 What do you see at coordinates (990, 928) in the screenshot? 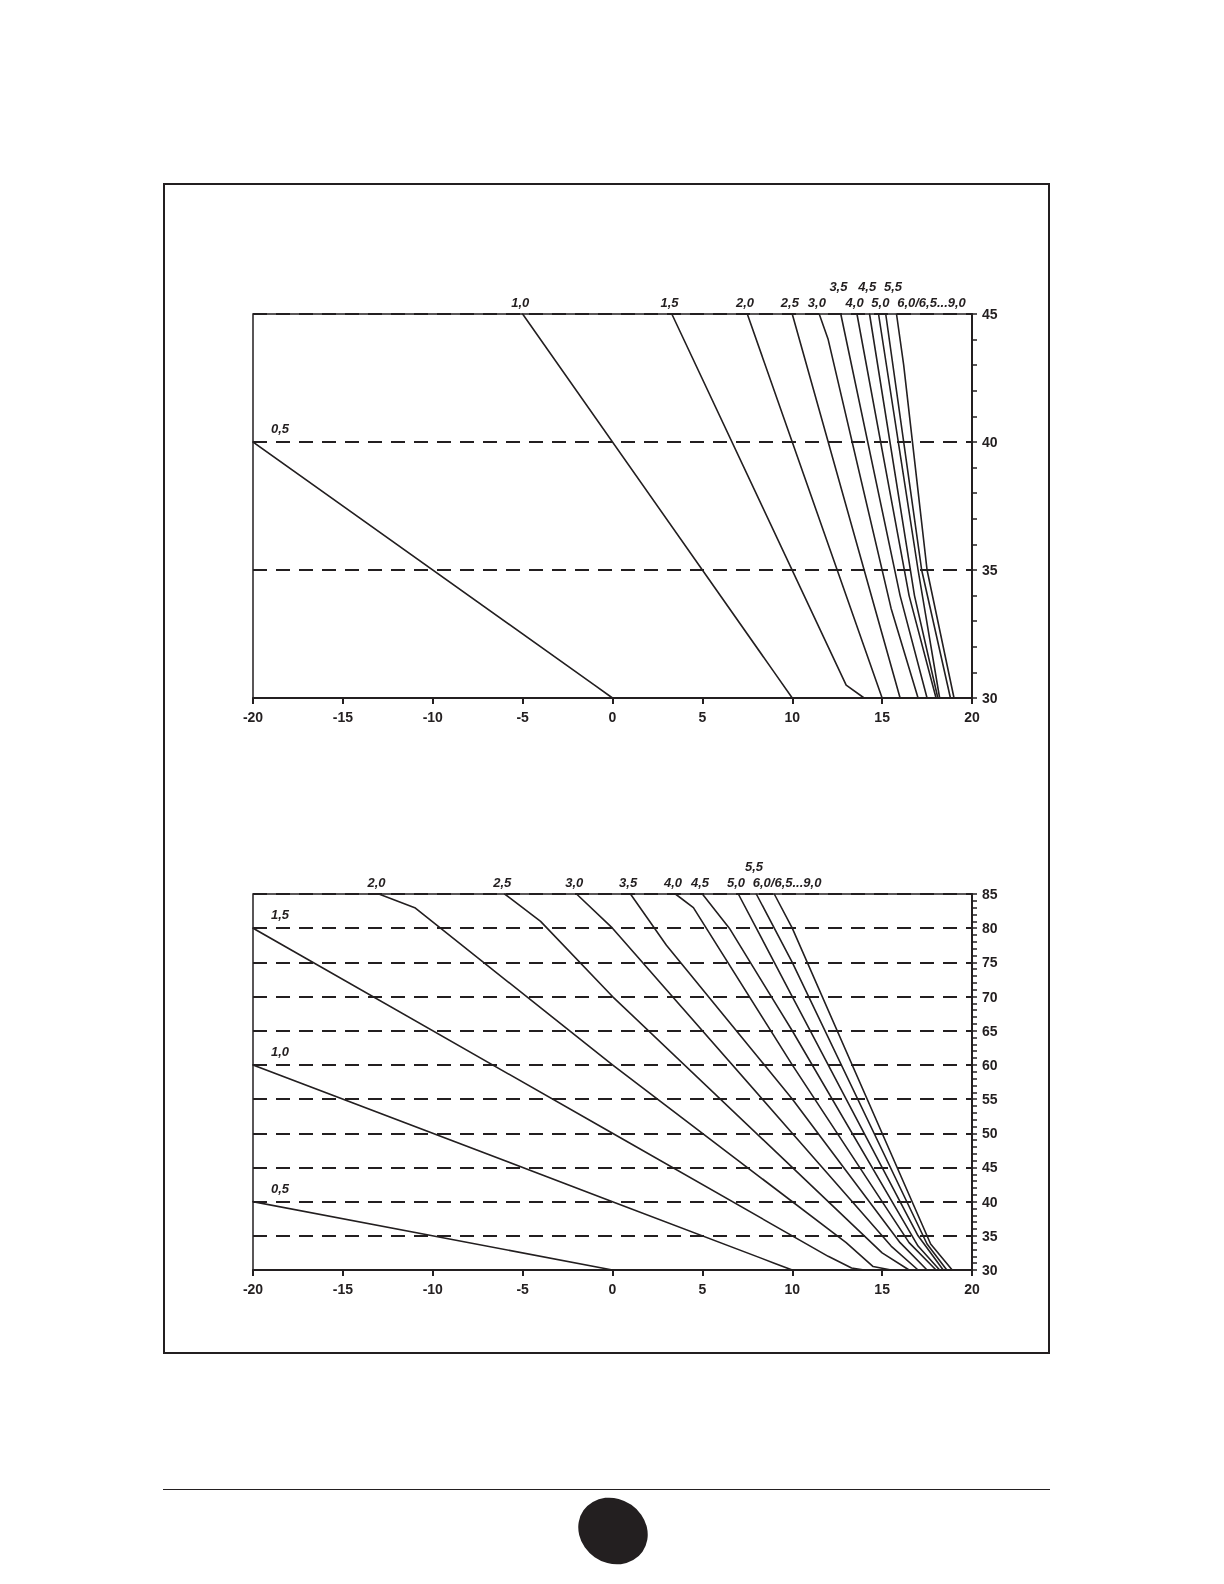
I see `y-tick-label: 80` at bounding box center [990, 928].